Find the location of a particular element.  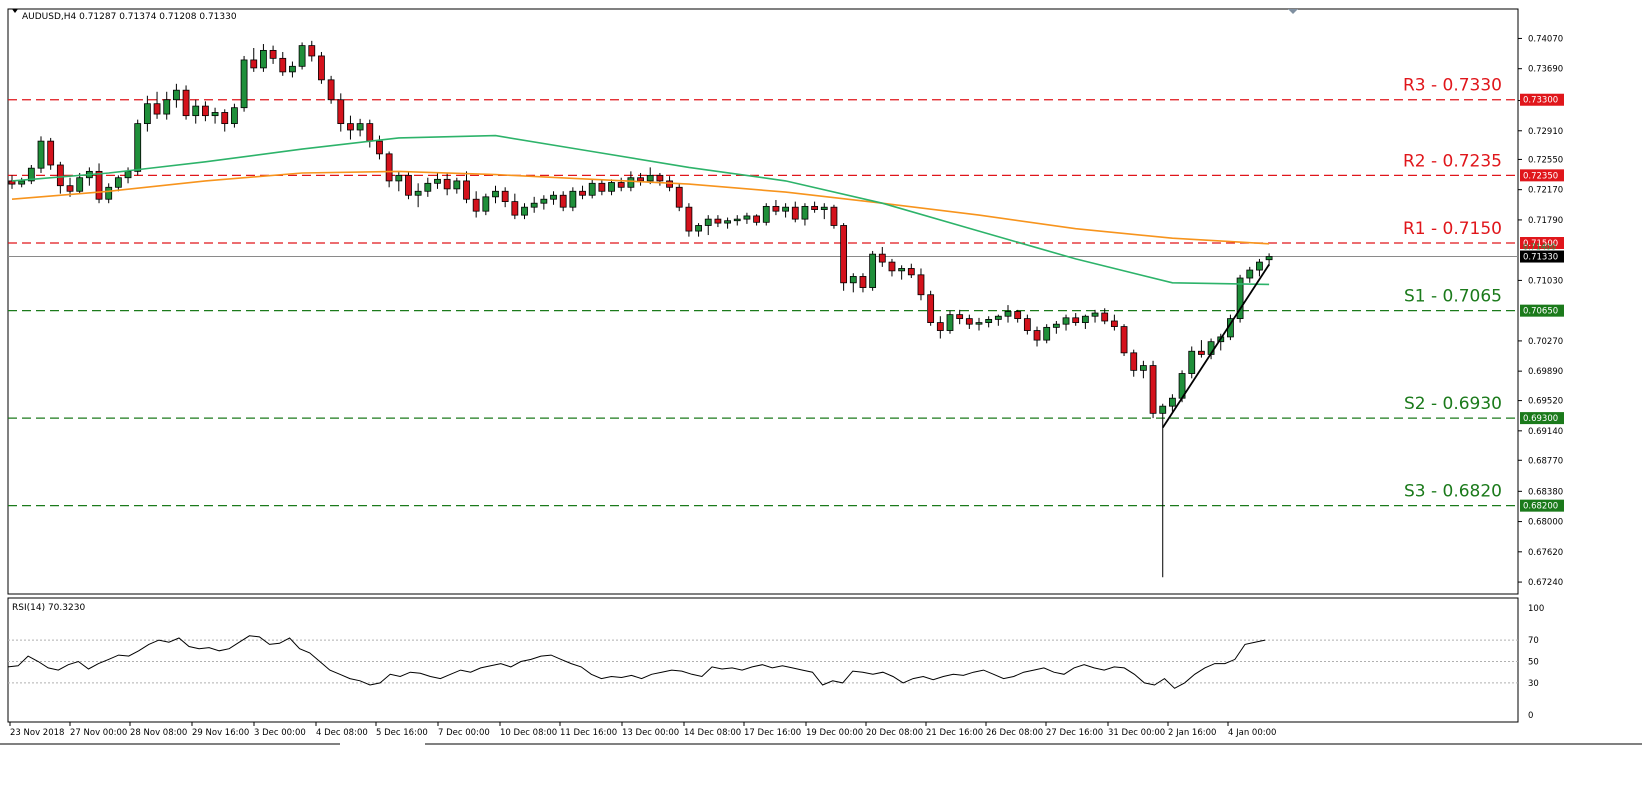

level-price-tag-text: 0.73300 is located at coordinates (1540, 101).